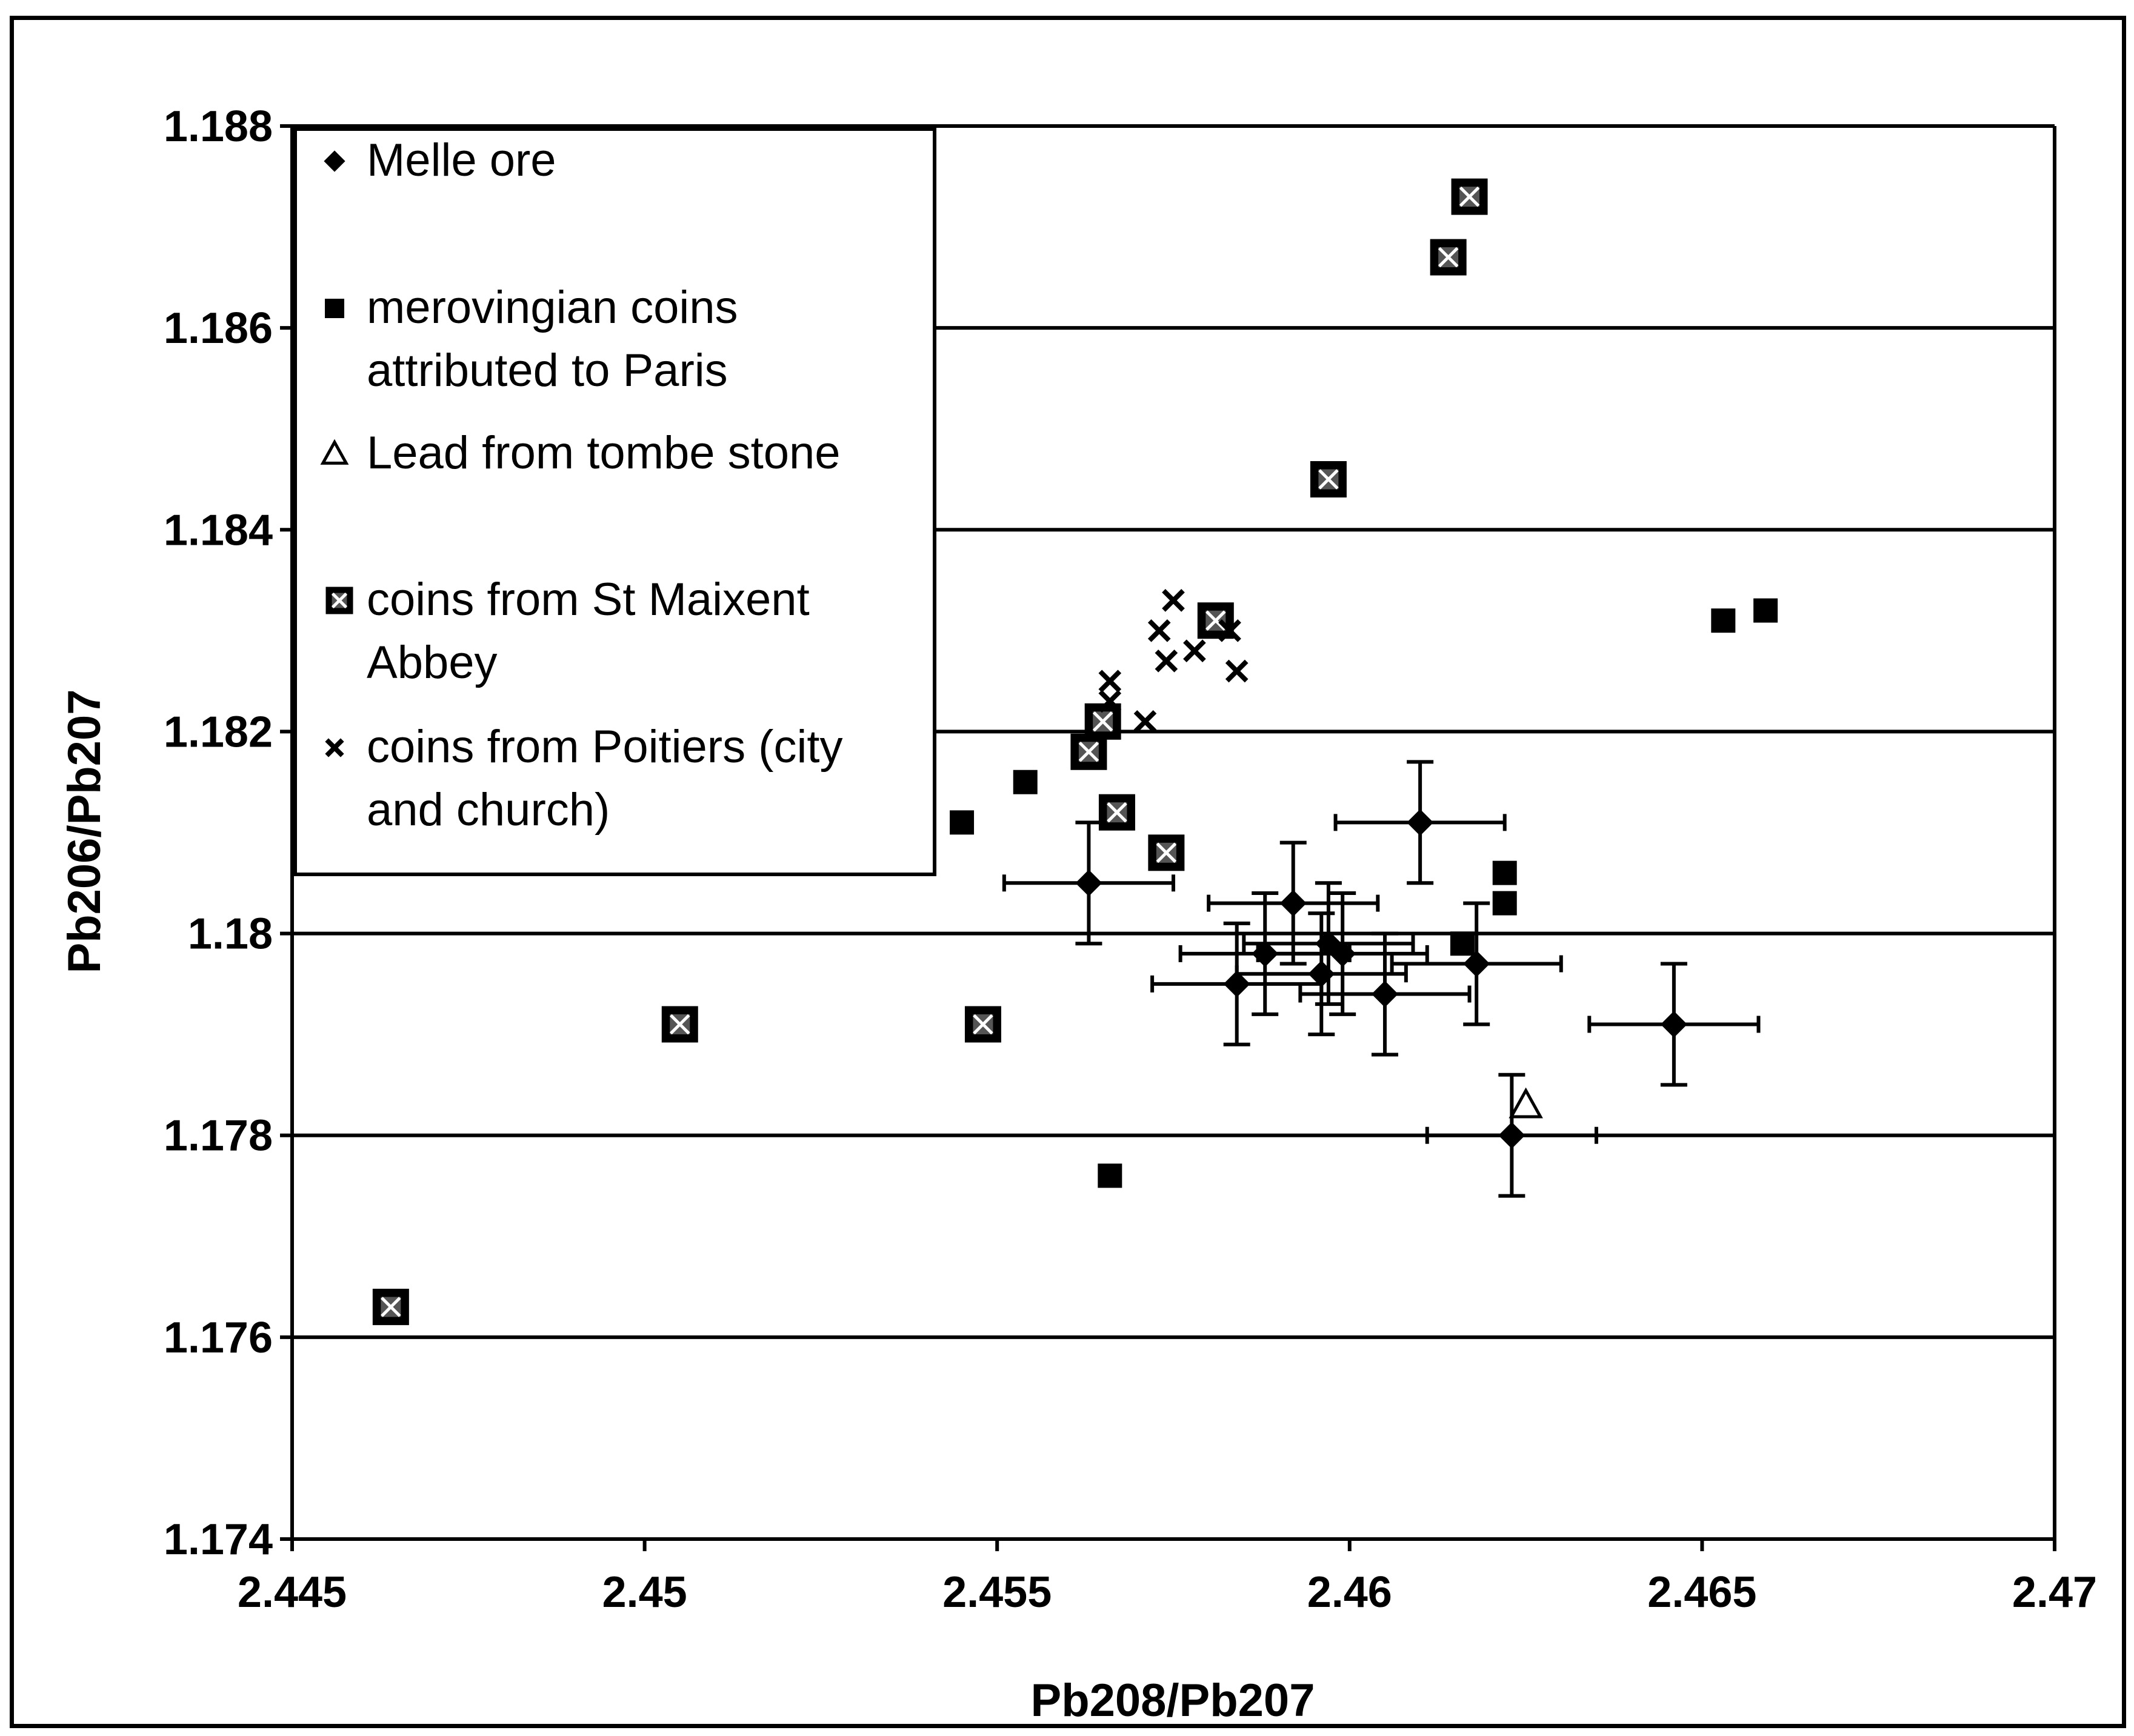  What do you see at coordinates (604, 453) in the screenshot?
I see `legend-label: Lead from tombe stone` at bounding box center [604, 453].